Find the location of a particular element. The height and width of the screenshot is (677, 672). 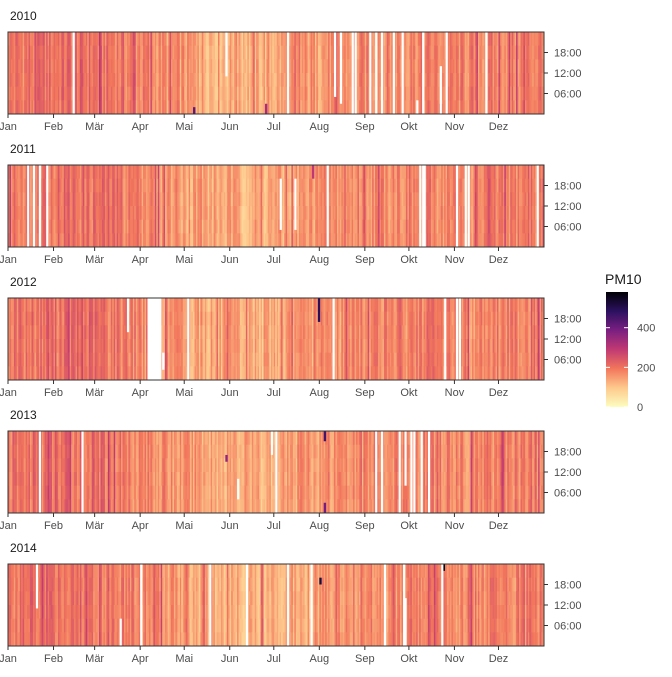

panel-title: 2011 is located at coordinates (23, 149).